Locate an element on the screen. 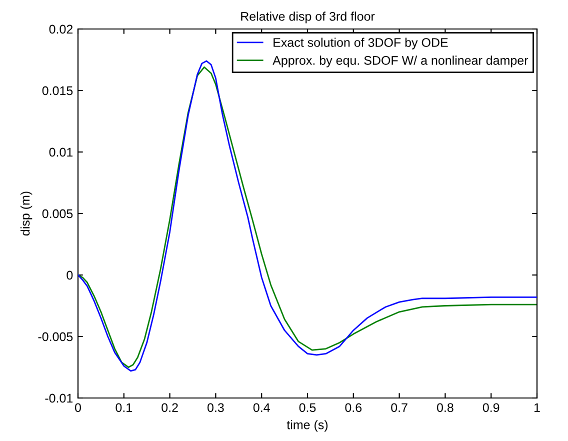 This screenshot has width=568, height=441. y-tick-label: 0.005 is located at coordinates (57, 213).